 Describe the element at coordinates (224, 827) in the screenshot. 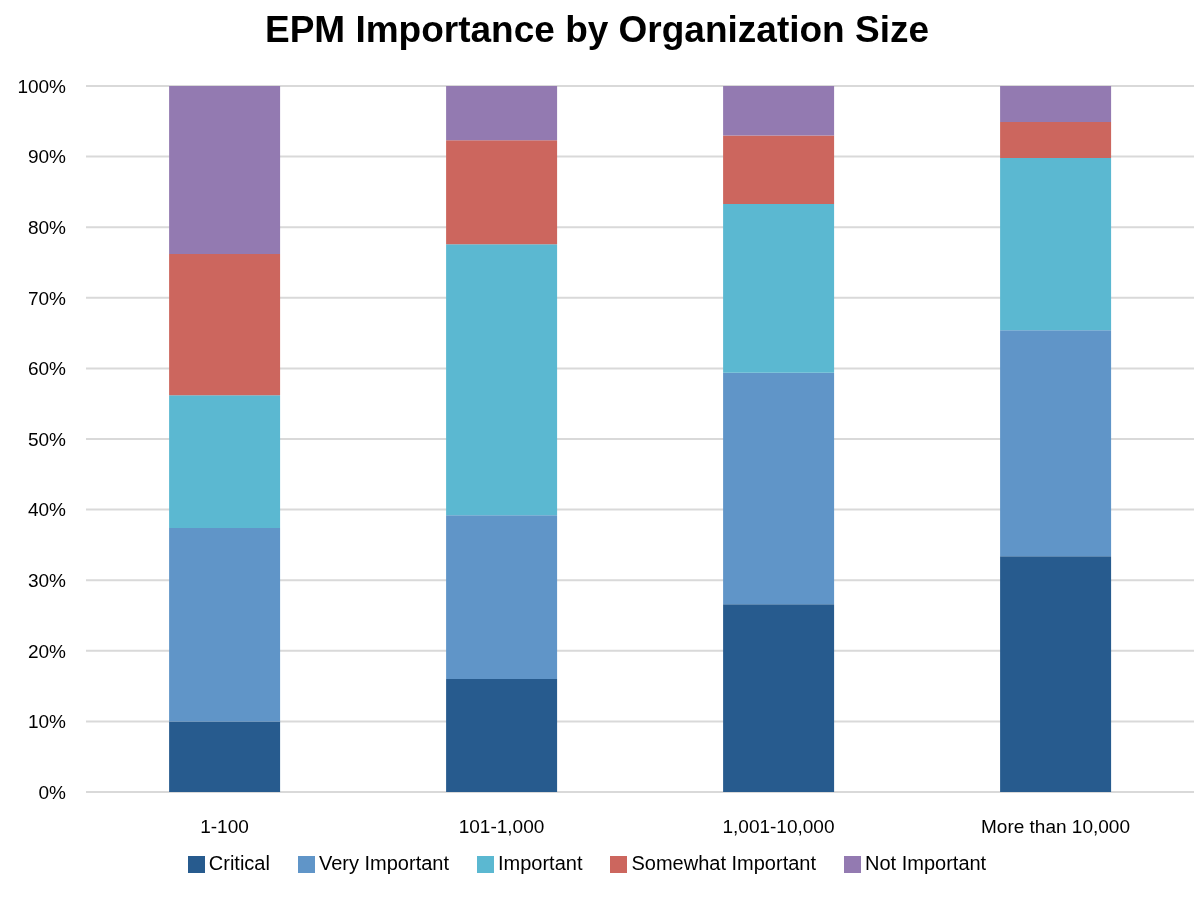

I see `x-tick-label: 1-100` at that location.